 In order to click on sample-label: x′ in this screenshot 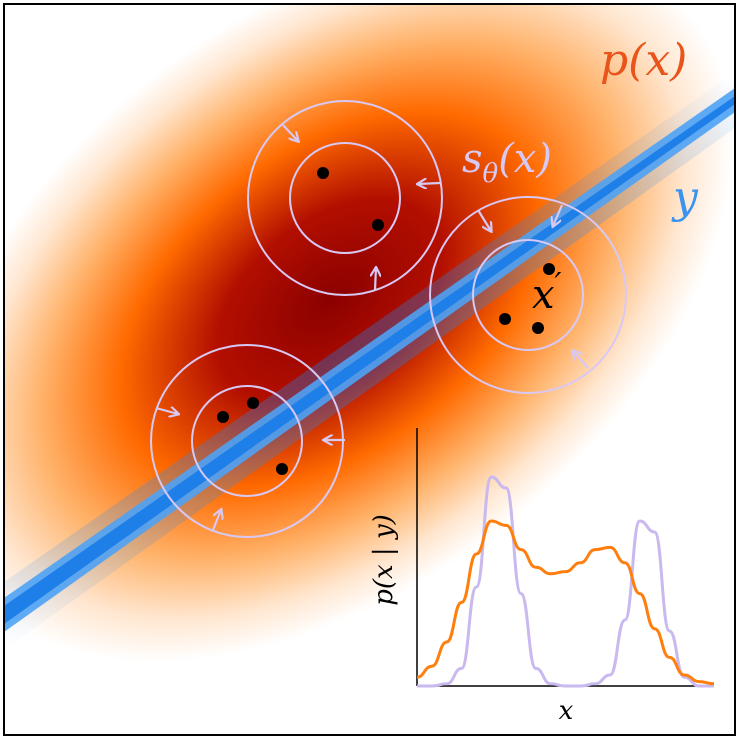, I will do `click(547, 292)`.